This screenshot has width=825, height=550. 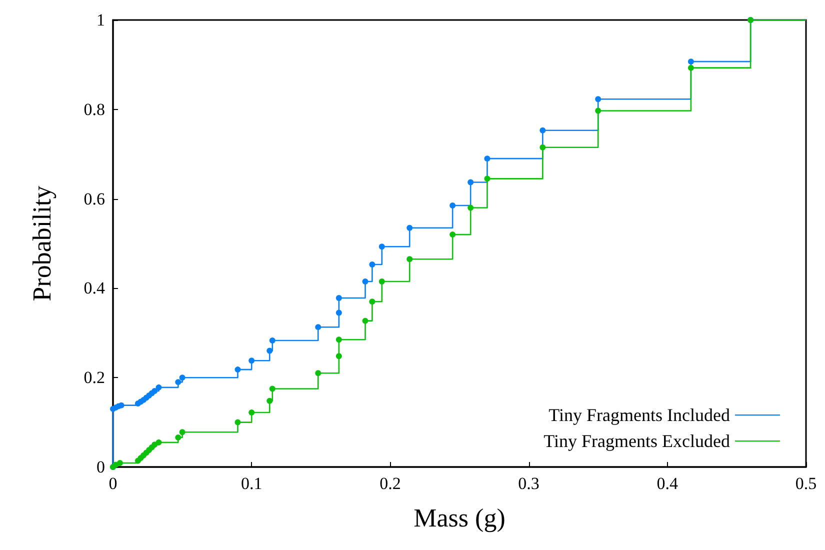 What do you see at coordinates (94, 378) in the screenshot?
I see `y-tick-label: 0.2` at bounding box center [94, 378].